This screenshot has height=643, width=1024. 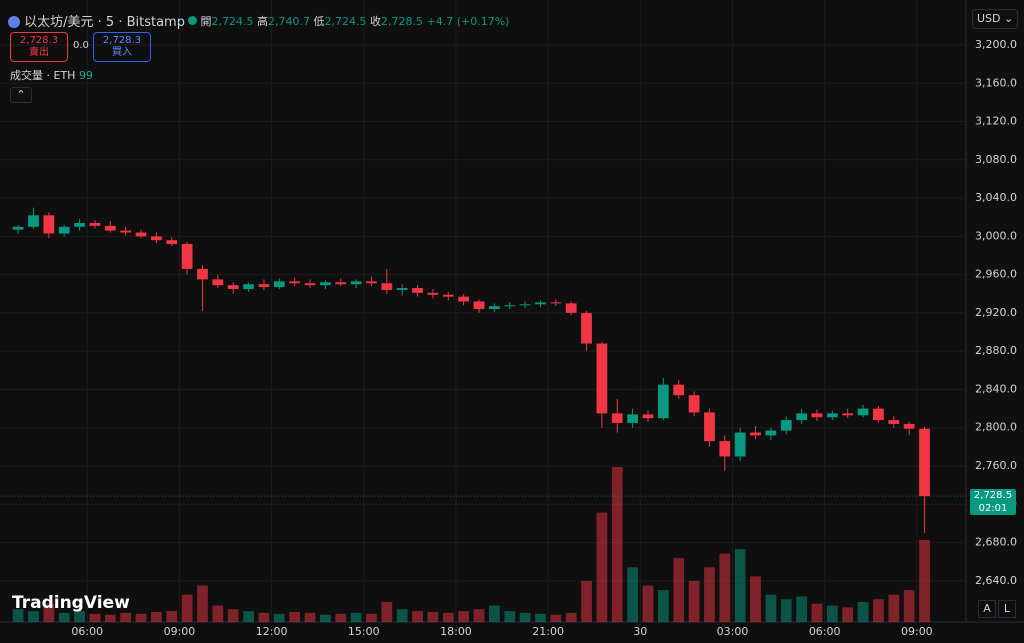 I want to click on x-tick-label: 06:00, so click(x=825, y=631).